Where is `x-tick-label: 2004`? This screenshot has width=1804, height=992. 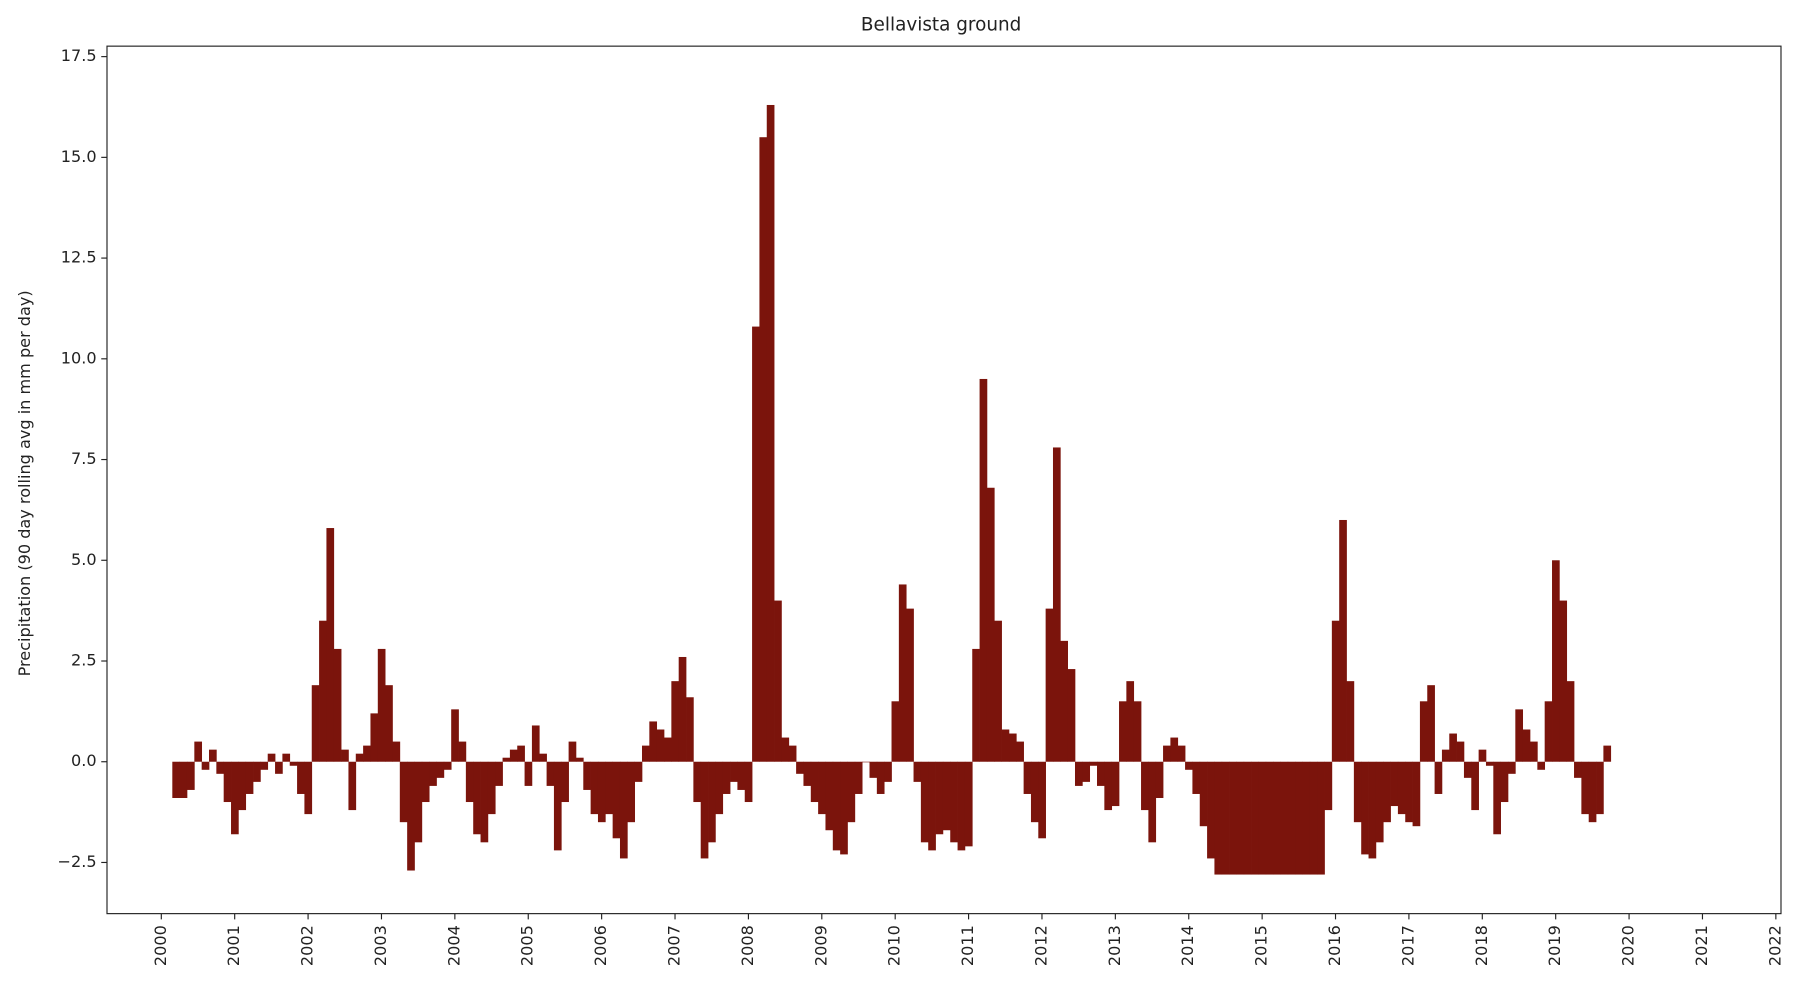
x-tick-label: 2004 is located at coordinates (453, 945).